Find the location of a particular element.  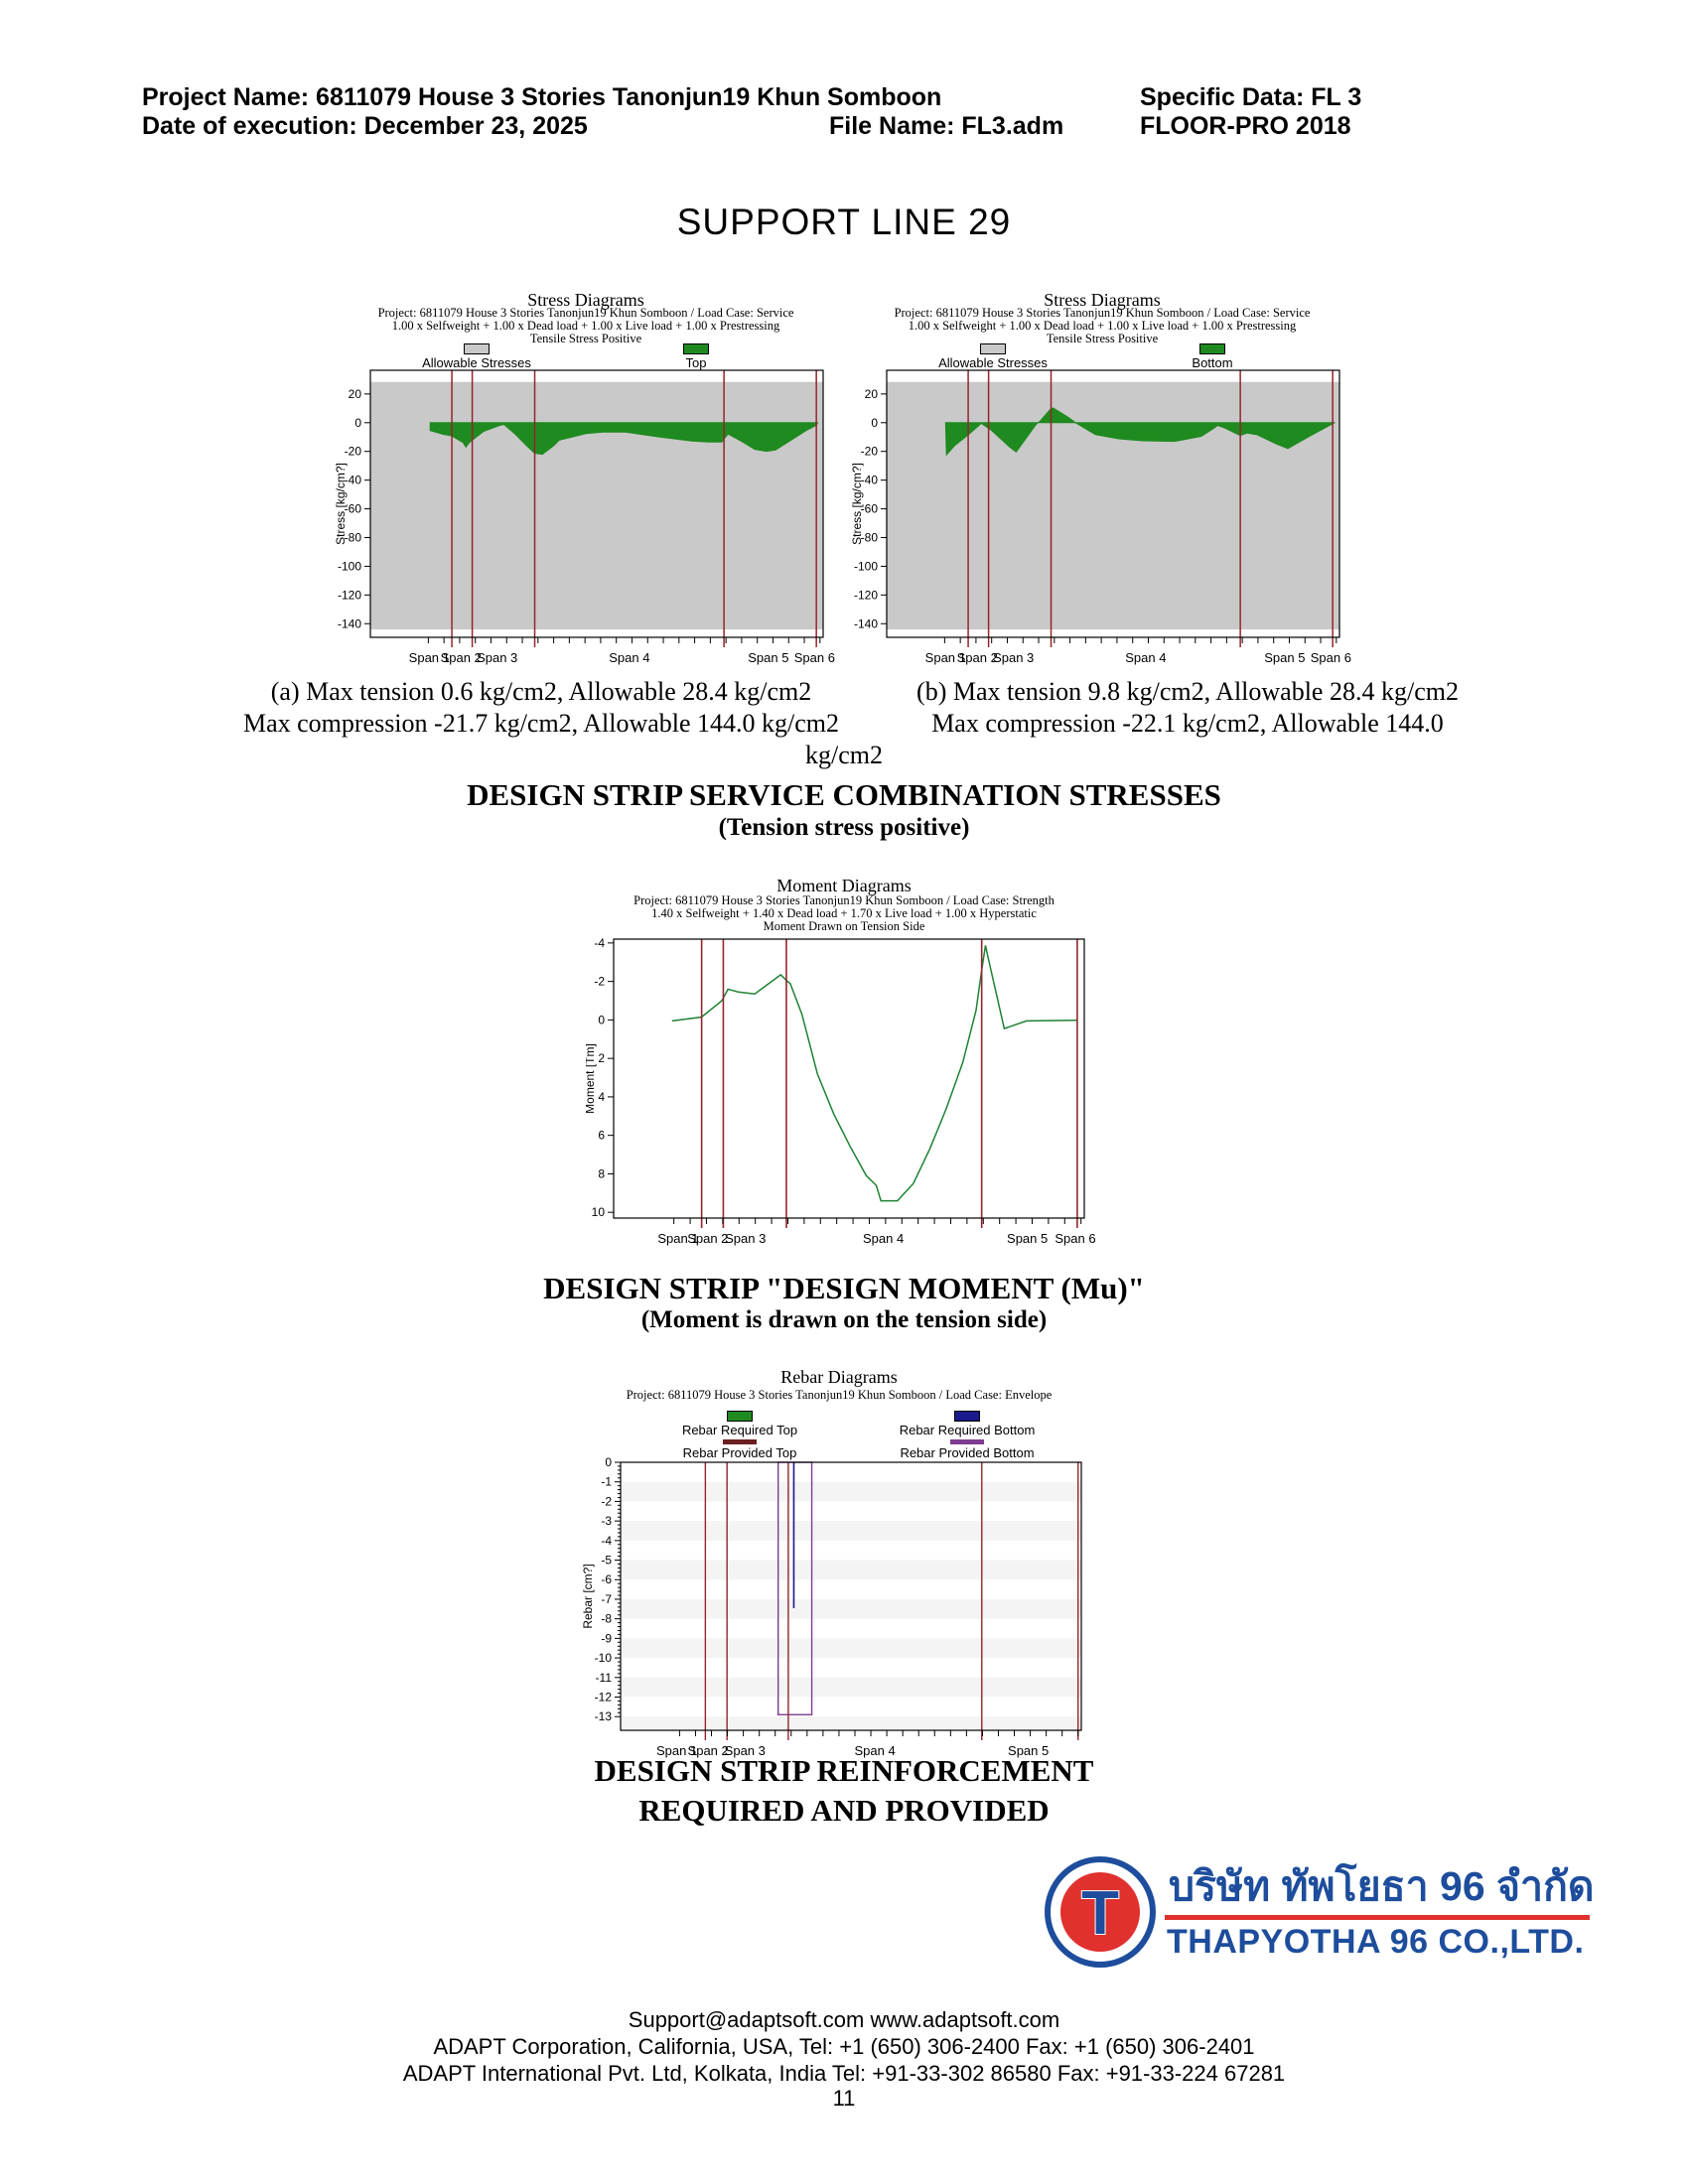

legend-required-bottom: Rebar Required Bottom is located at coordinates (967, 1424).